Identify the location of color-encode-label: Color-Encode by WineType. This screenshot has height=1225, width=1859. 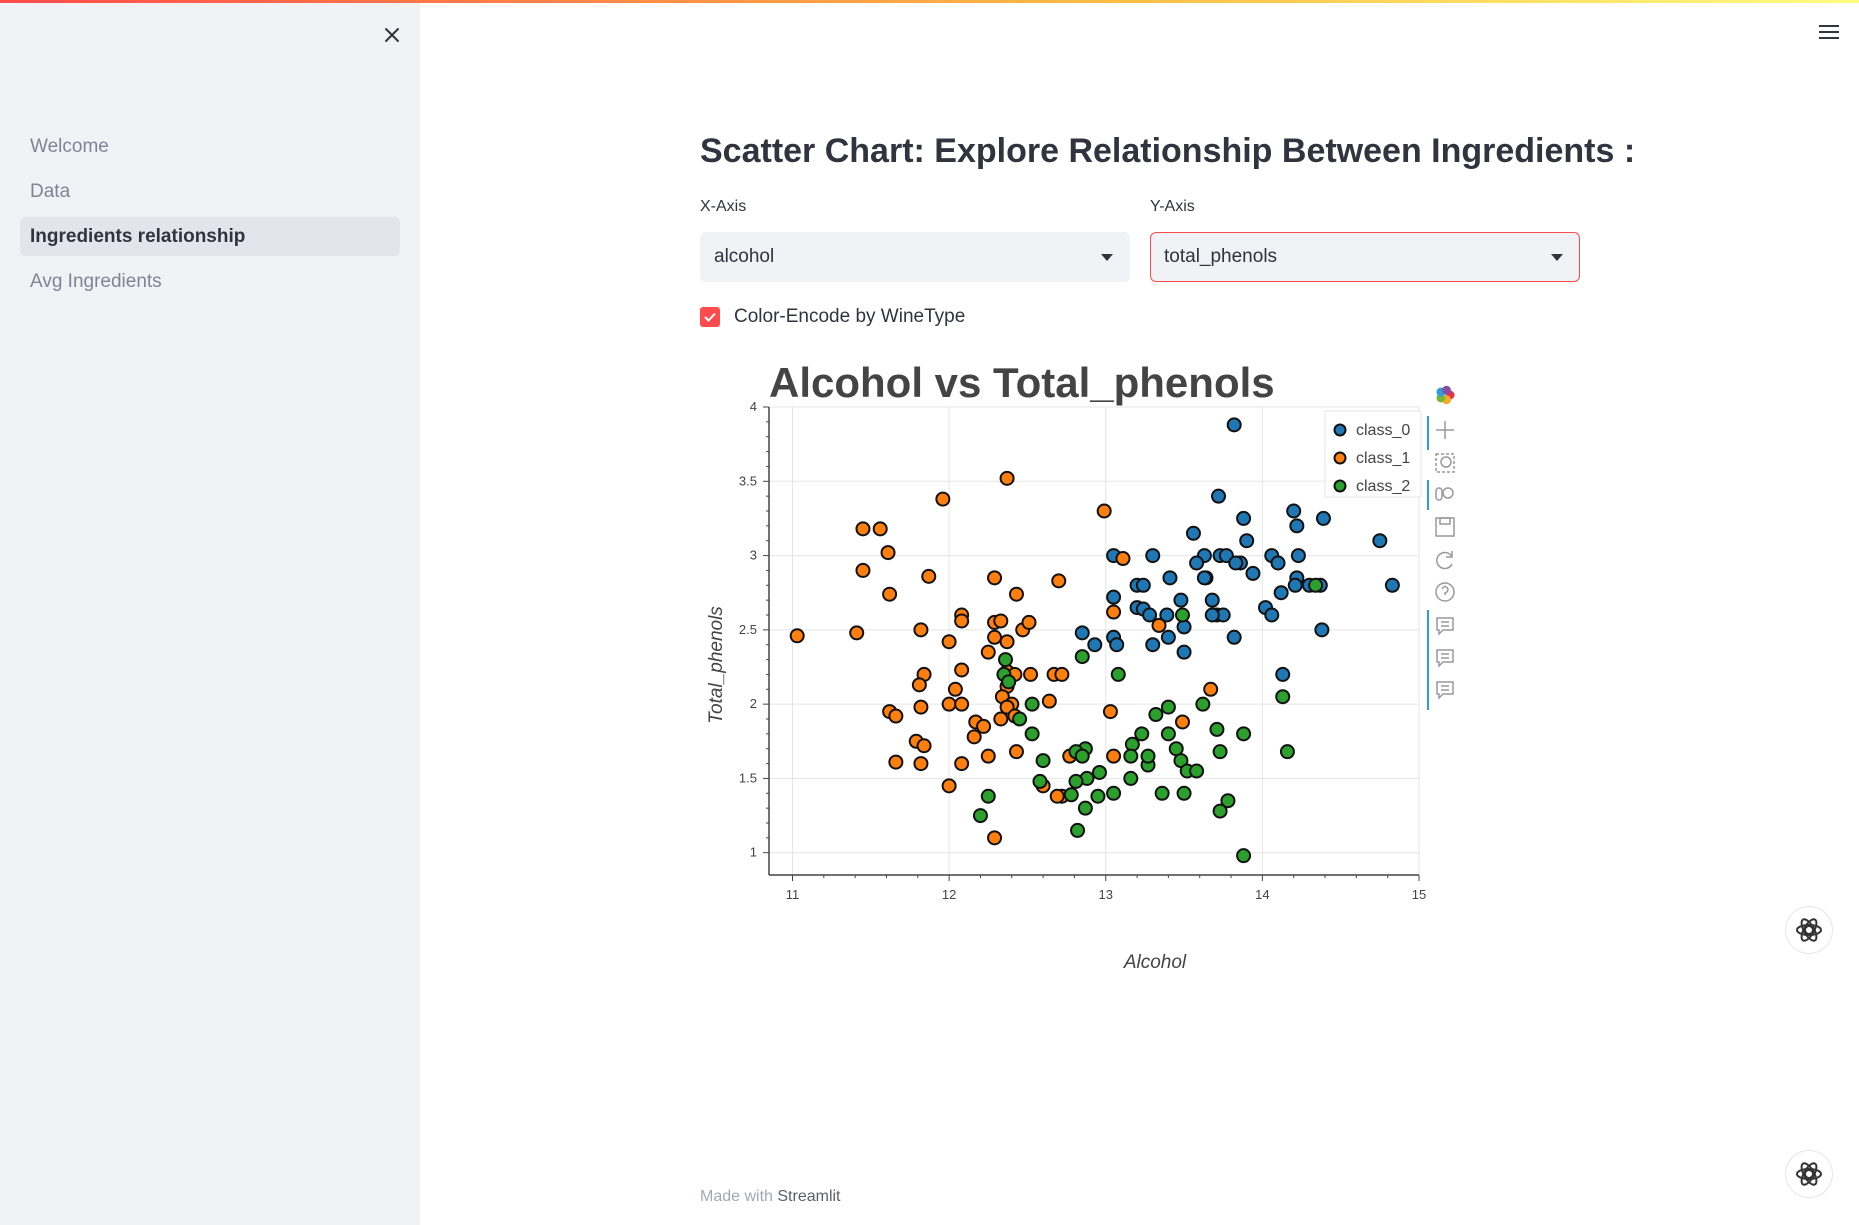
(850, 316).